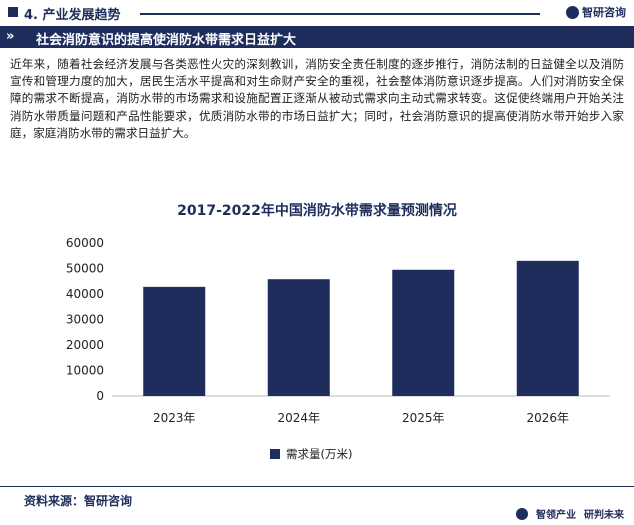 Image resolution: width=634 pixels, height=525 pixels. What do you see at coordinates (10, 36) in the screenshot?
I see `chevron-icon: »` at bounding box center [10, 36].